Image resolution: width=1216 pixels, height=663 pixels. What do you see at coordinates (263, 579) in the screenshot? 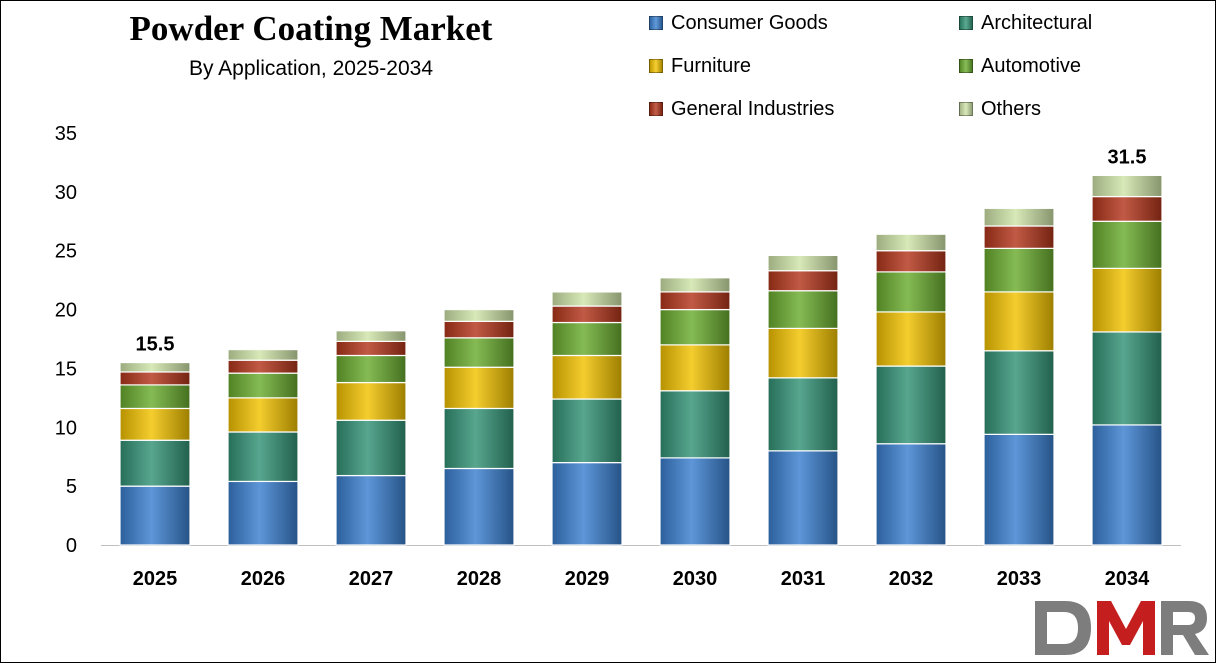
I see `x-tick-label: 2026` at bounding box center [263, 579].